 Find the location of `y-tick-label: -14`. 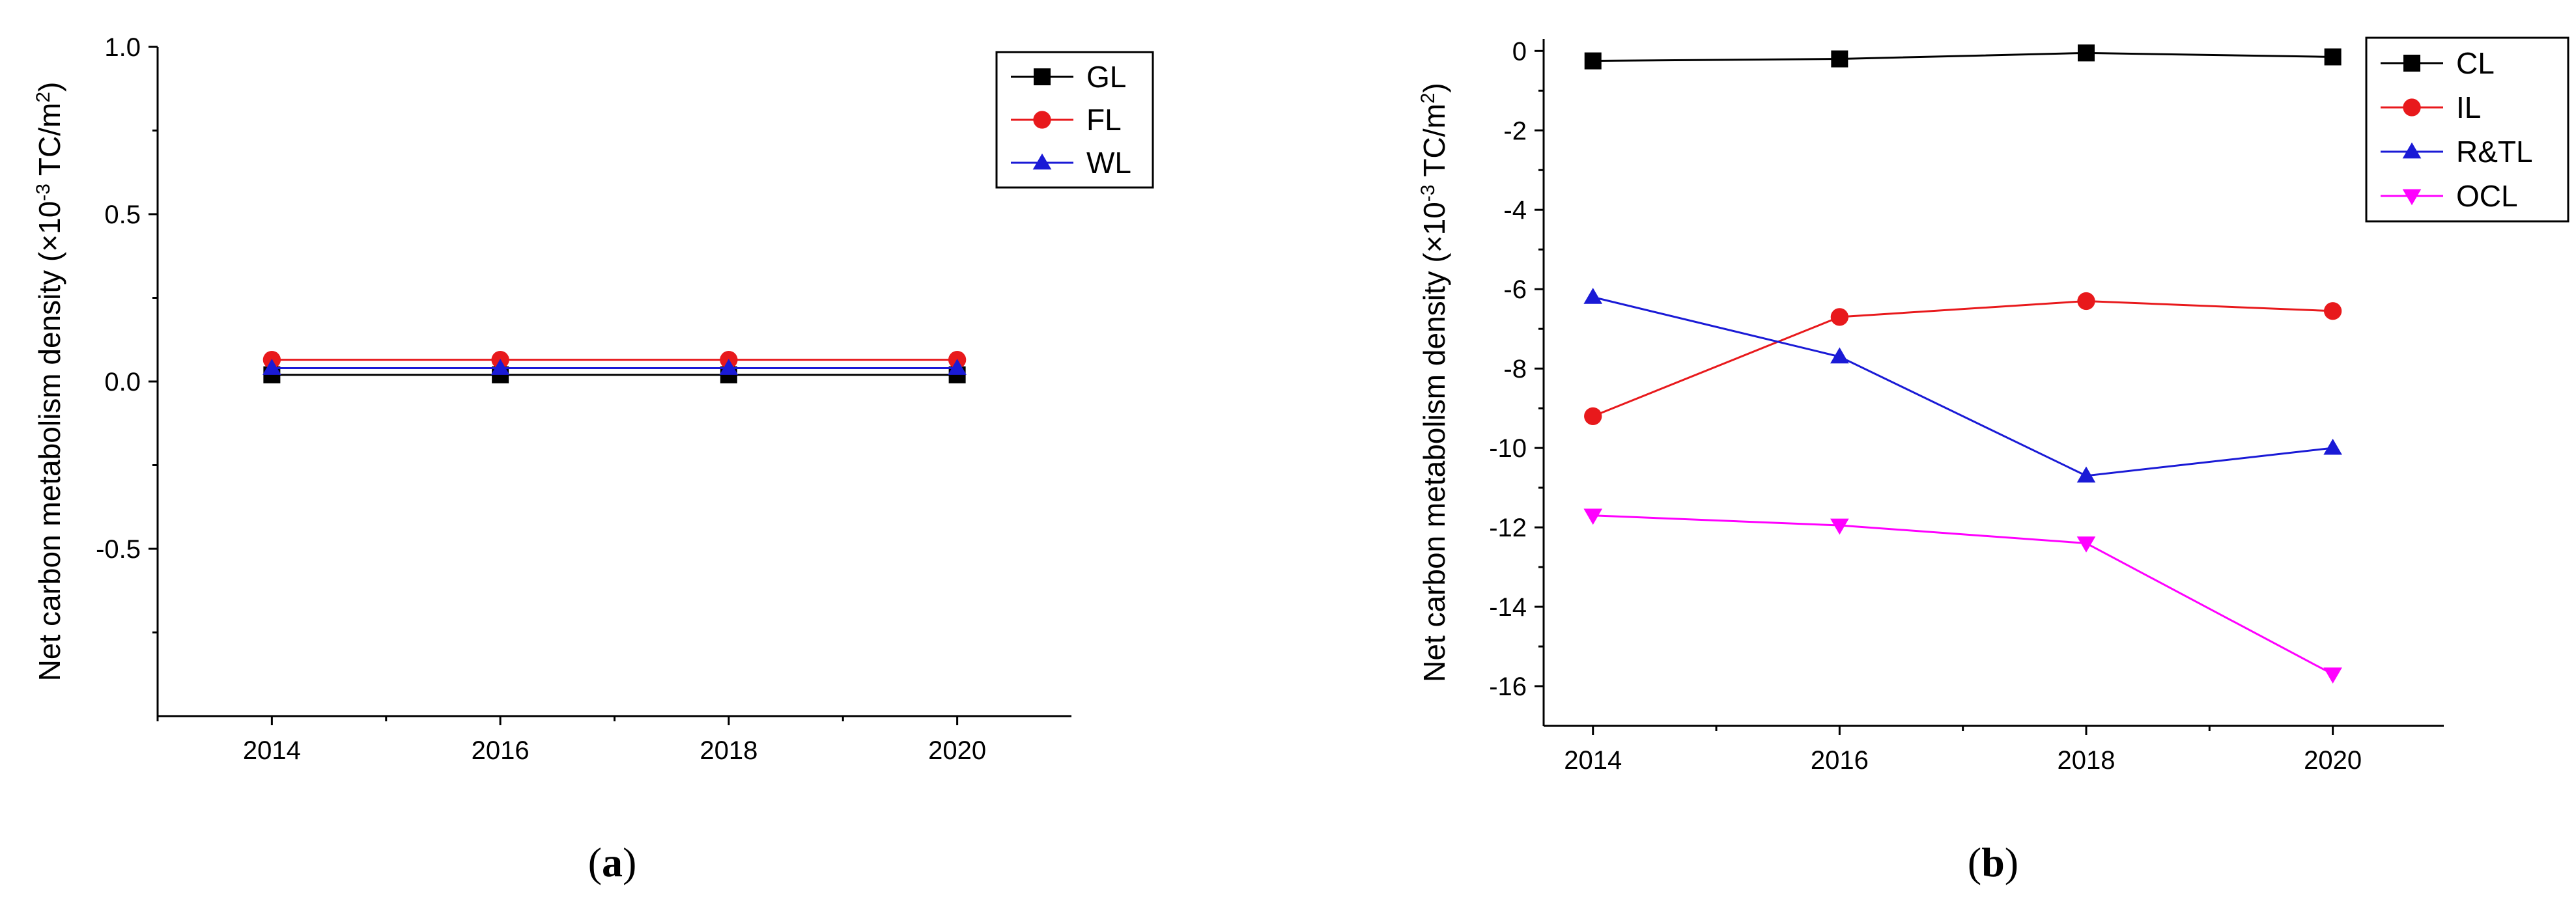

y-tick-label: -14 is located at coordinates (1508, 607).